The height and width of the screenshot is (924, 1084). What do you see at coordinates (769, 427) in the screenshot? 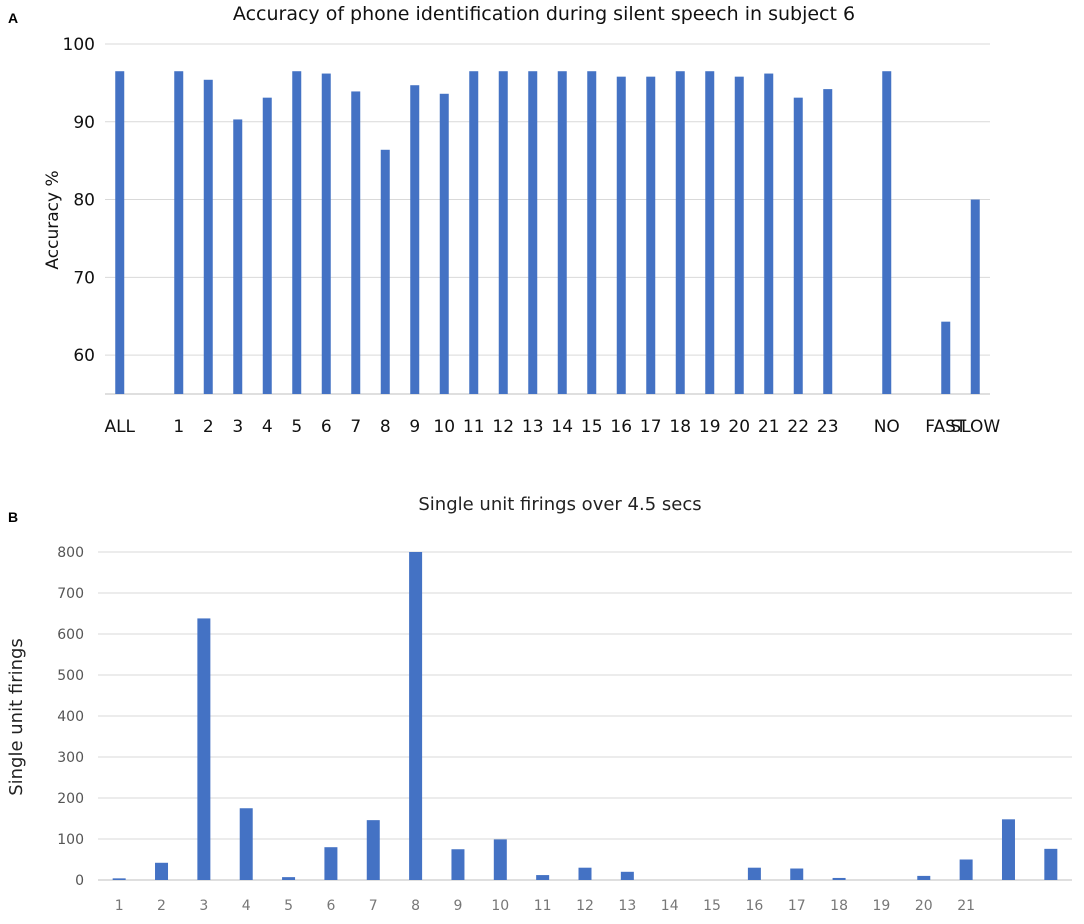
I see `panel-a-x-tick-label: 21` at bounding box center [769, 427].